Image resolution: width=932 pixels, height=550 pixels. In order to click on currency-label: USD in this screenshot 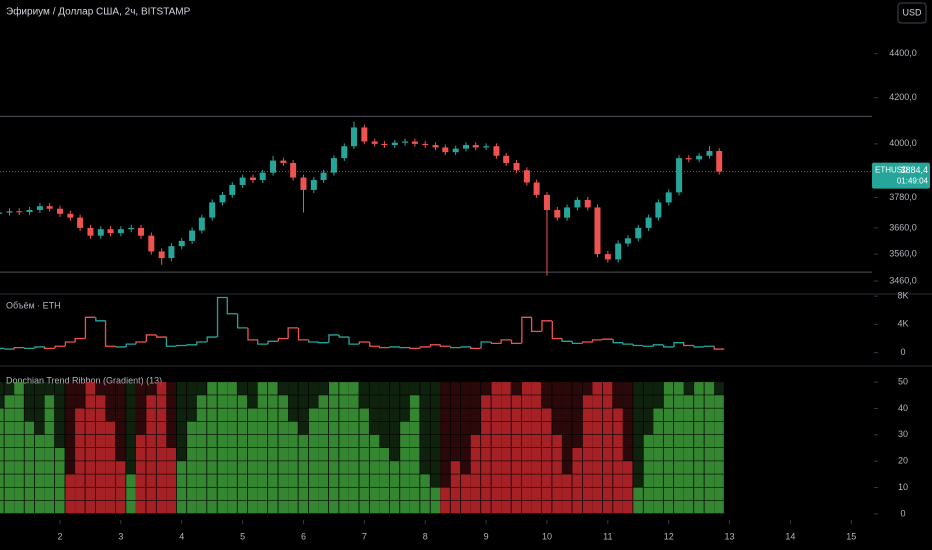, I will do `click(912, 12)`.